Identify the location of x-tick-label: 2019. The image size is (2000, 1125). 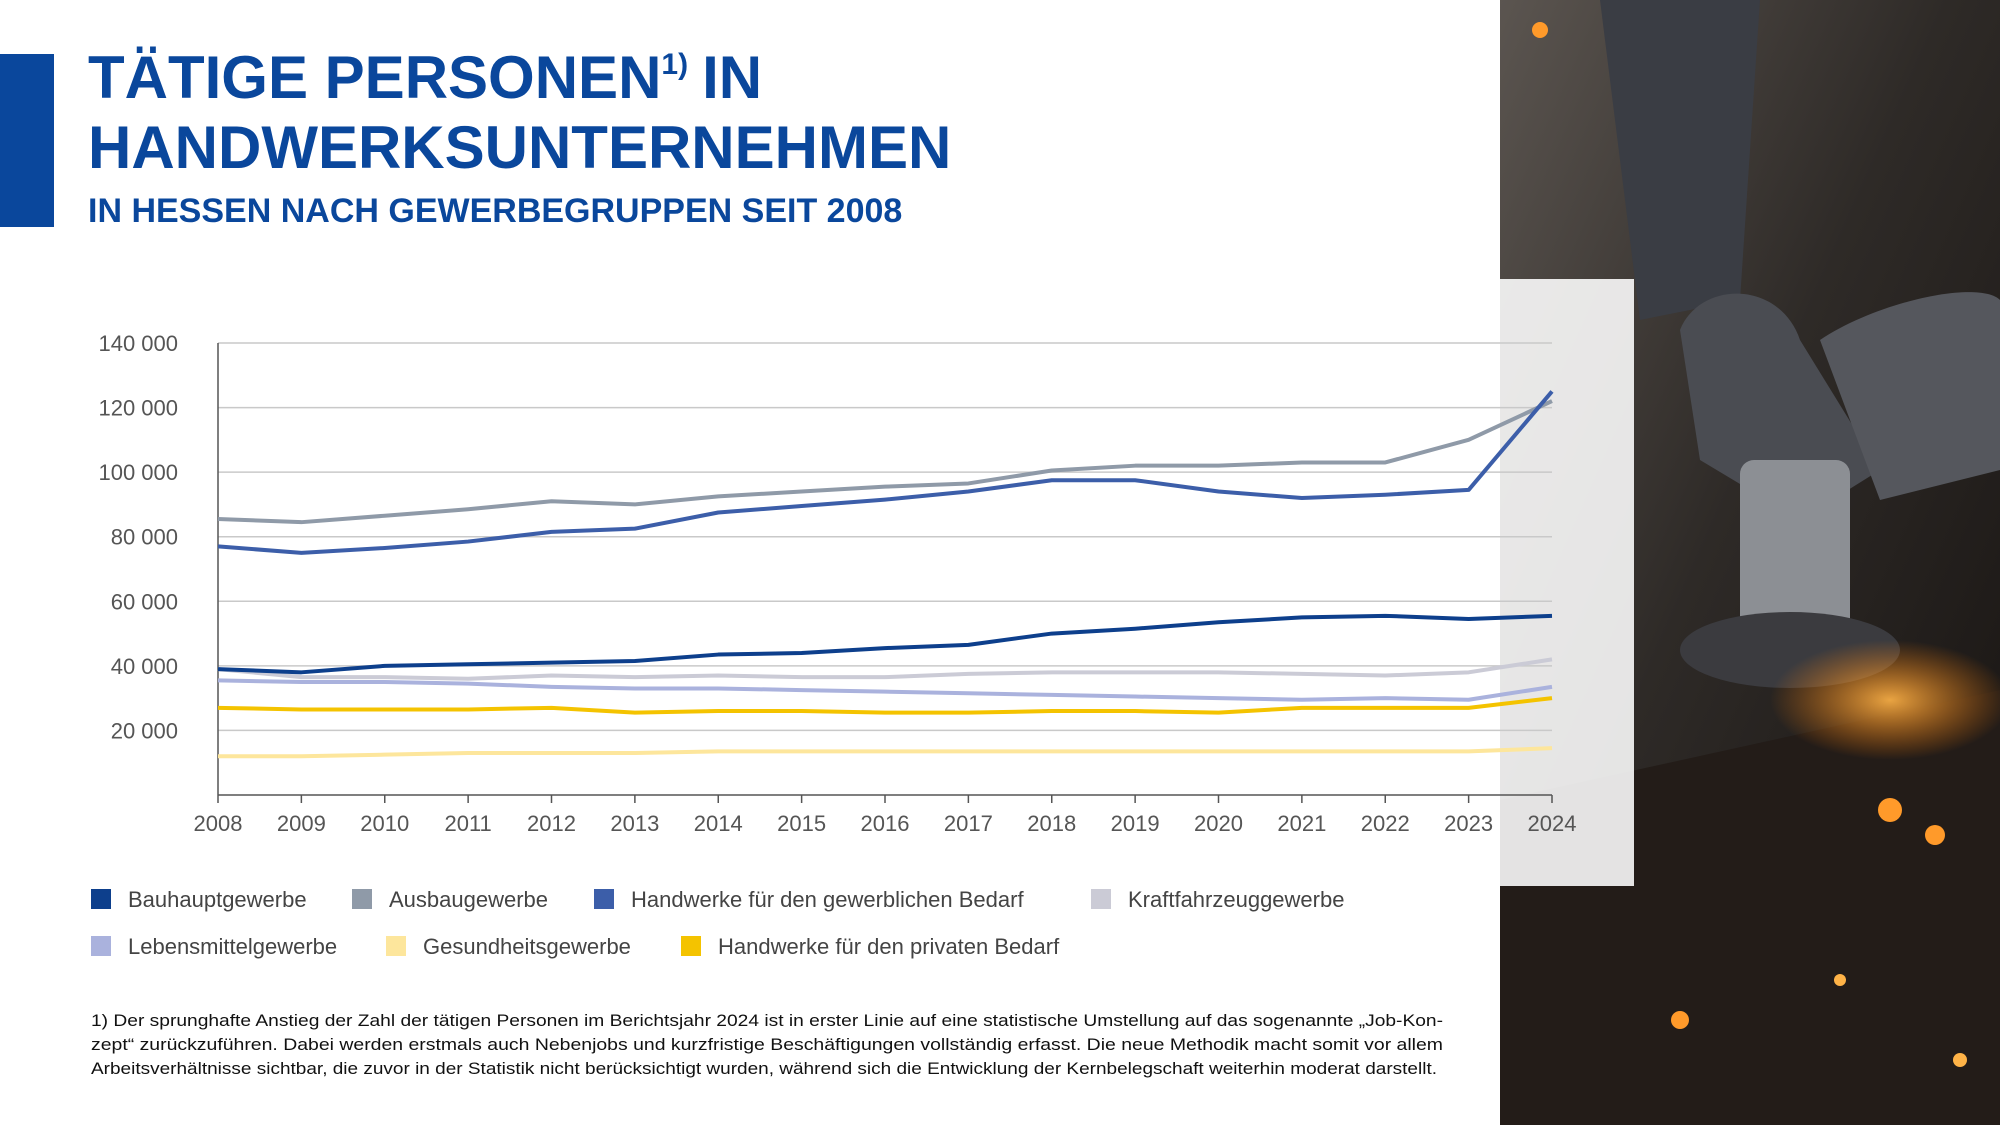
(1135, 823).